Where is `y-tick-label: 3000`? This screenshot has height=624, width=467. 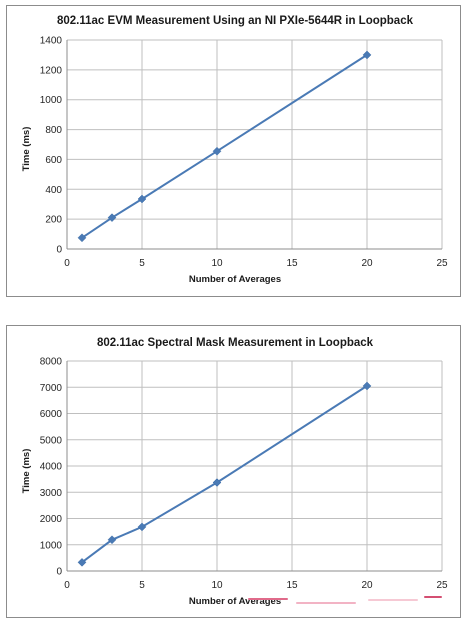
y-tick-label: 3000 is located at coordinates (51, 493).